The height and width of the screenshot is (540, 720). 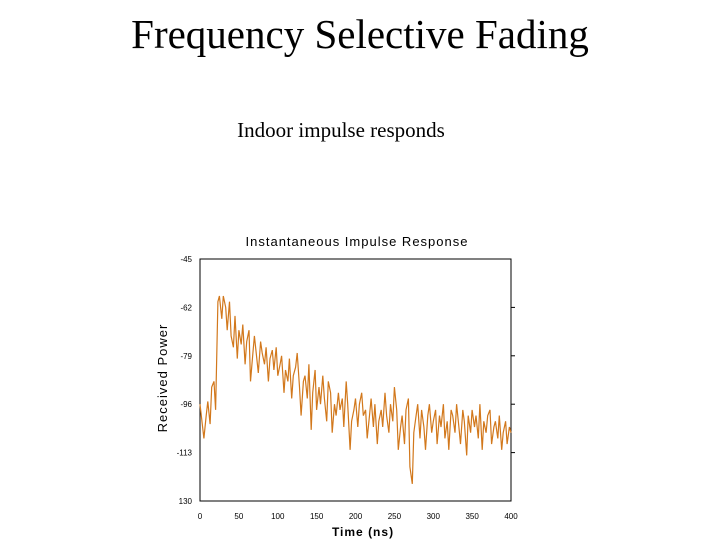 What do you see at coordinates (186, 259) in the screenshot?
I see `y-tick-label: -45` at bounding box center [186, 259].